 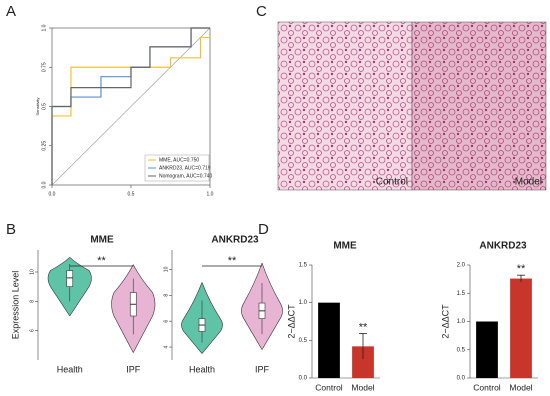 What do you see at coordinates (37, 106) in the screenshot?
I see `y-axis-label: Sensitivity` at bounding box center [37, 106].